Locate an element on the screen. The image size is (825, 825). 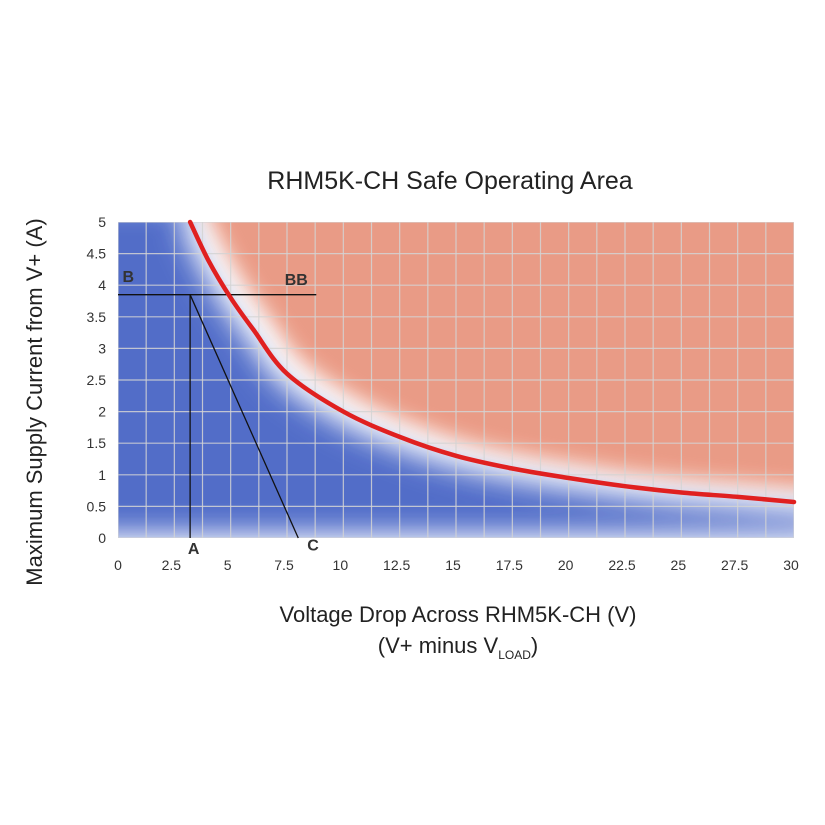
y-tick-label: 3.5 is located at coordinates (97, 317).